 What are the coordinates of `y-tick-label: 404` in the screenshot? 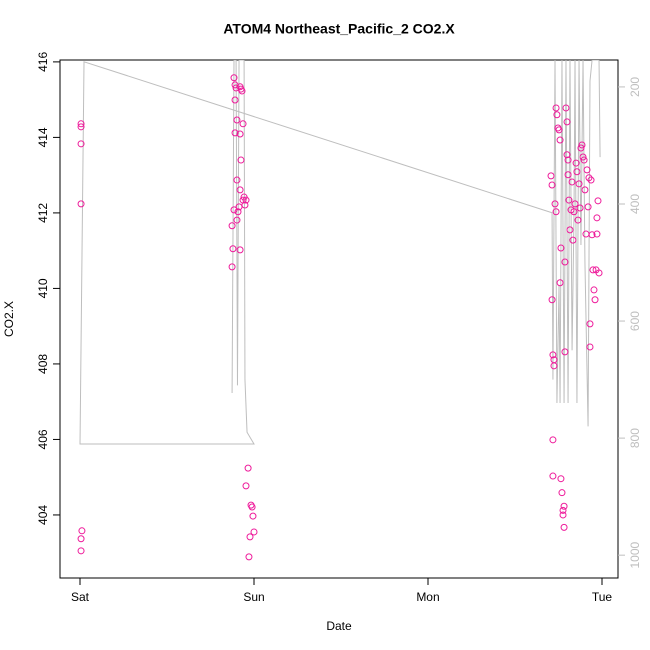 It's located at (43, 515).